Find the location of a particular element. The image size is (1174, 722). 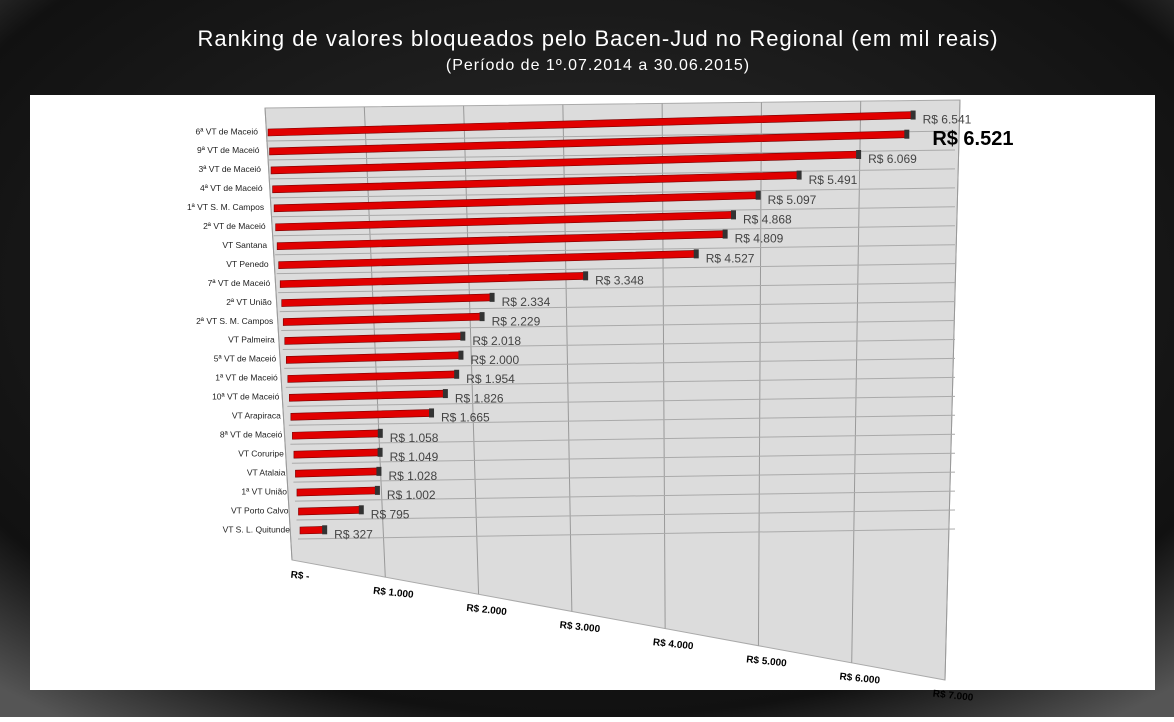

value-label: R$ 5.097 is located at coordinates (792, 200).